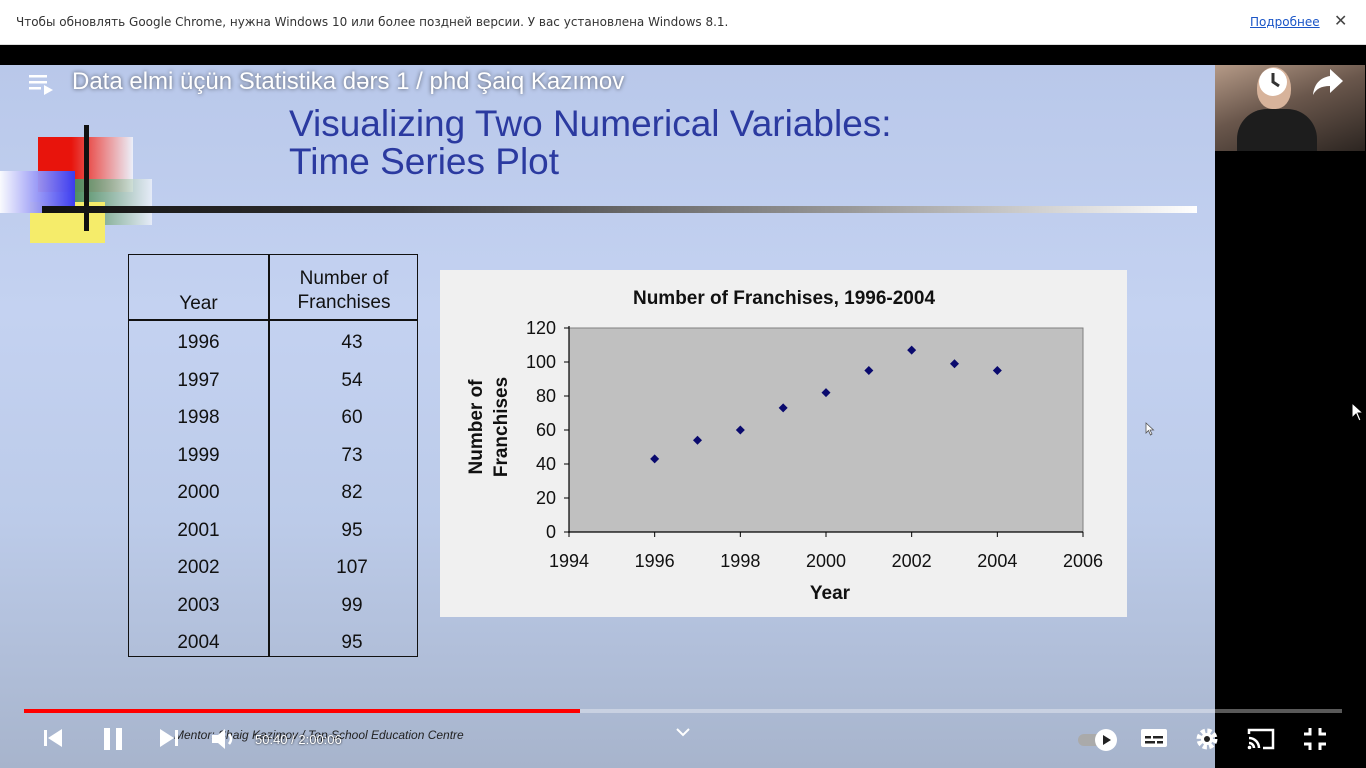 Image resolution: width=1366 pixels, height=768 pixels. What do you see at coordinates (1083, 561) in the screenshot?
I see `x-tick-label: 2006` at bounding box center [1083, 561].